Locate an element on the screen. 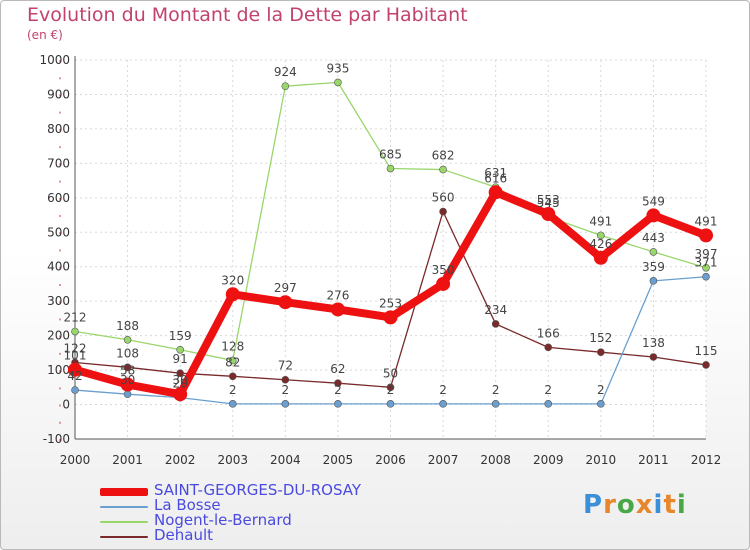 The image size is (750, 550). data-label-saint-georges-du-rosay: 616 is located at coordinates (495, 178).